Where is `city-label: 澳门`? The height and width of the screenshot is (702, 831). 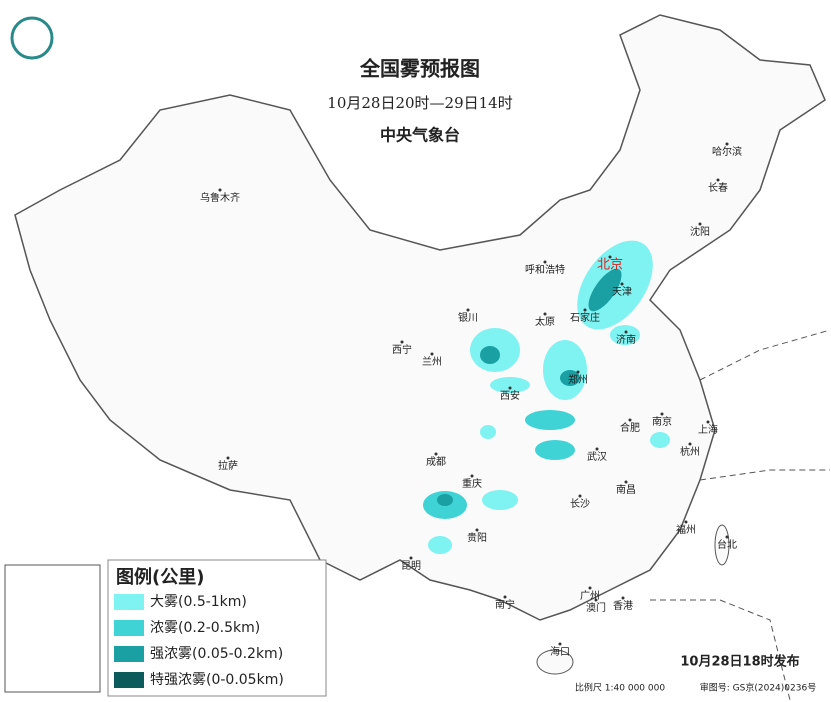
city-label: 澳门 is located at coordinates (596, 607).